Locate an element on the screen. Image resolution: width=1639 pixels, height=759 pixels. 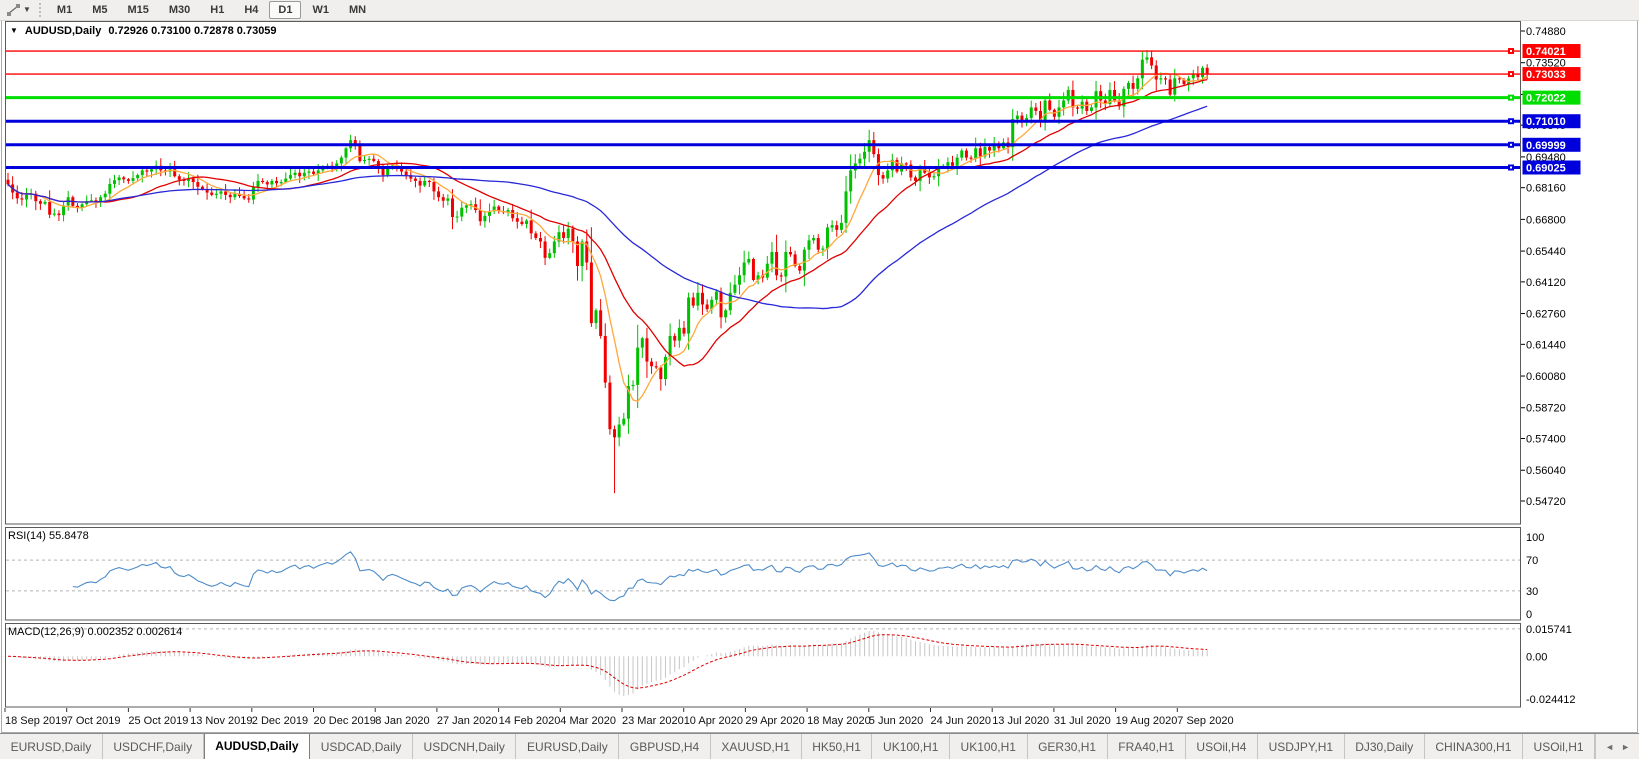
timeframe-button-group: M1 M5 M15 M30 H1 H4 D1 W1 MN is located at coordinates (211, 10).